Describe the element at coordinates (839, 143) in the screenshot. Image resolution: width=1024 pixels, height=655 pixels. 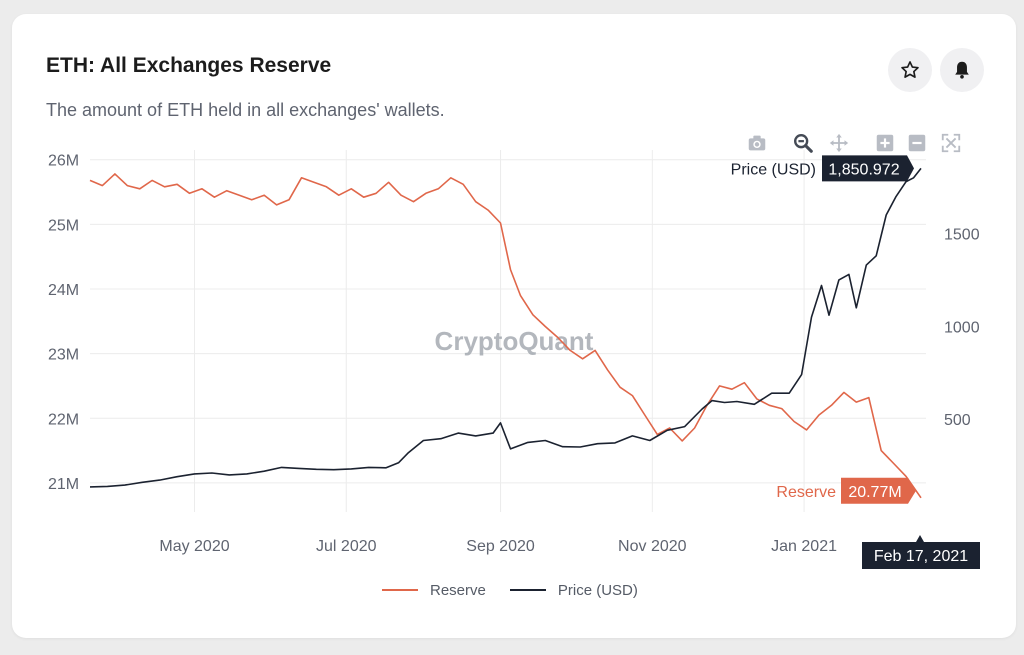
I see `pan-icon` at that location.